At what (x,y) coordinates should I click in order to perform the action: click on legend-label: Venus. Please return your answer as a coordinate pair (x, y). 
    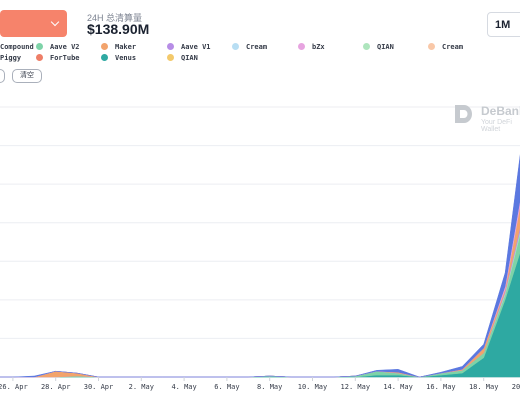
    Looking at the image, I should click on (126, 58).